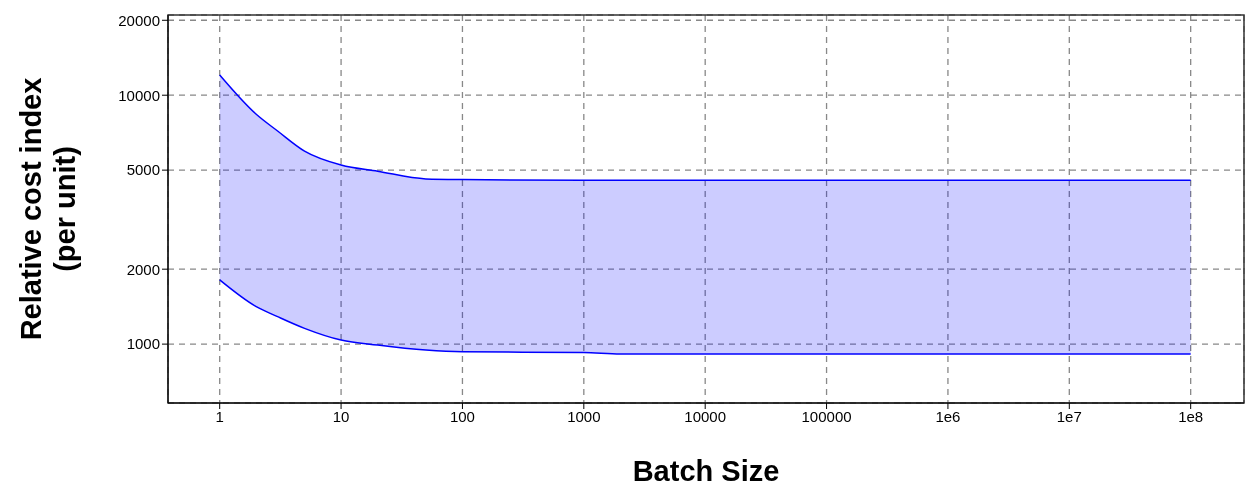 The height and width of the screenshot is (483, 1246). What do you see at coordinates (48, 209) in the screenshot?
I see `y-axis-title: Relative cost index (per unit)` at bounding box center [48, 209].